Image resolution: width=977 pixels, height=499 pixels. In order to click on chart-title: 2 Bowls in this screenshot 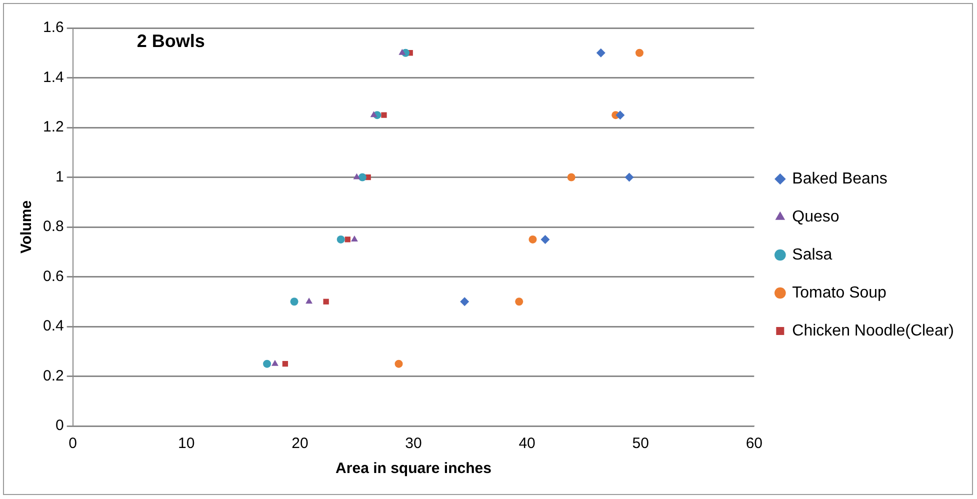, I will do `click(170, 40)`.